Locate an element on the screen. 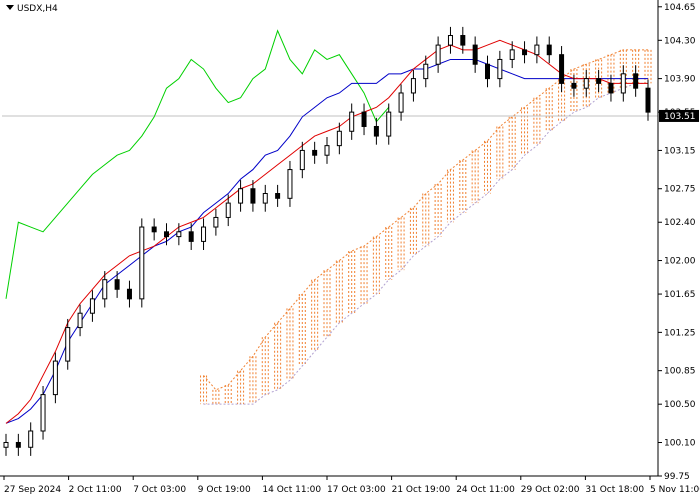  x-tick-label: 2 Oct 11:00 is located at coordinates (95, 490).